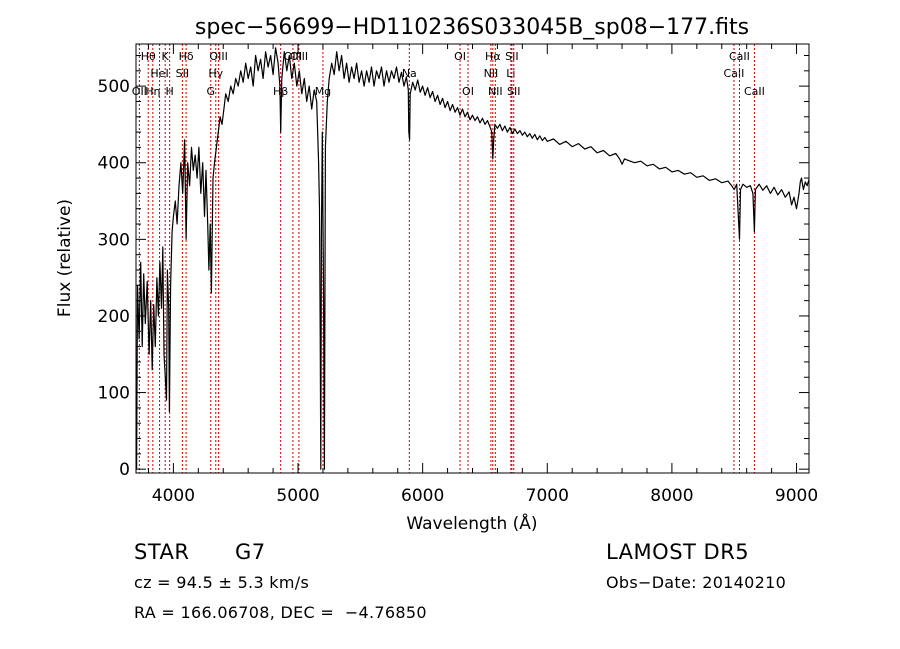 This screenshot has width=900, height=649. What do you see at coordinates (493, 56) in the screenshot?
I see `line-marker-label: Hα` at bounding box center [493, 56].